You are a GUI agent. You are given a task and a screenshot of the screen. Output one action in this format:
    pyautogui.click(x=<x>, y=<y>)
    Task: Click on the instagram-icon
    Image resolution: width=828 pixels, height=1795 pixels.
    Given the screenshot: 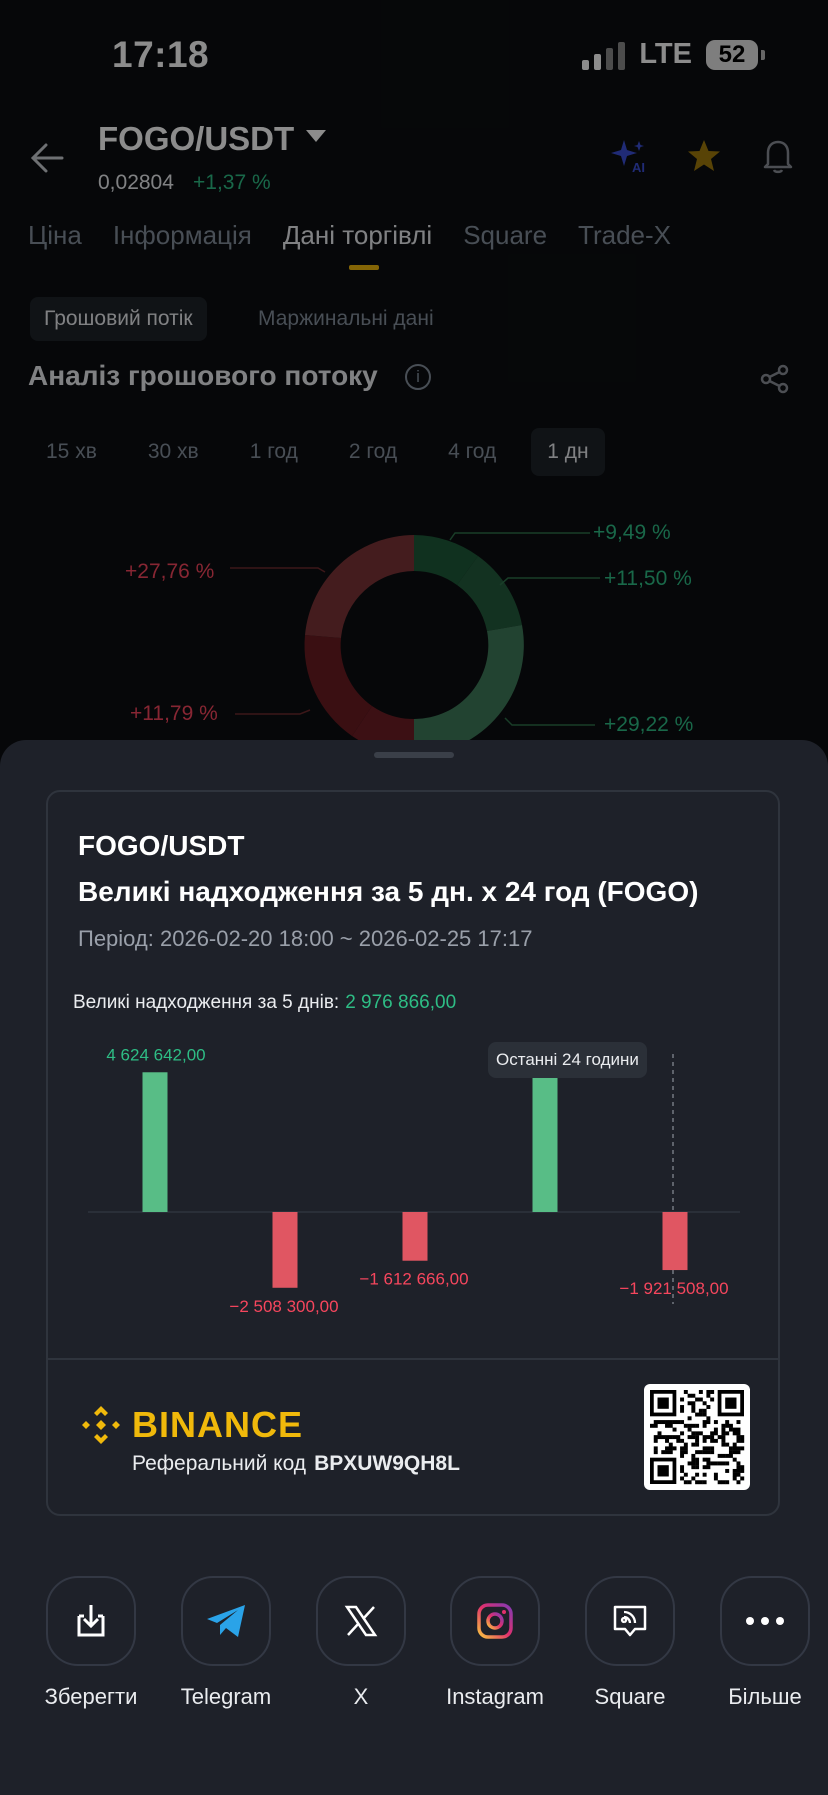 What is the action you would take?
    pyautogui.click(x=495, y=1621)
    